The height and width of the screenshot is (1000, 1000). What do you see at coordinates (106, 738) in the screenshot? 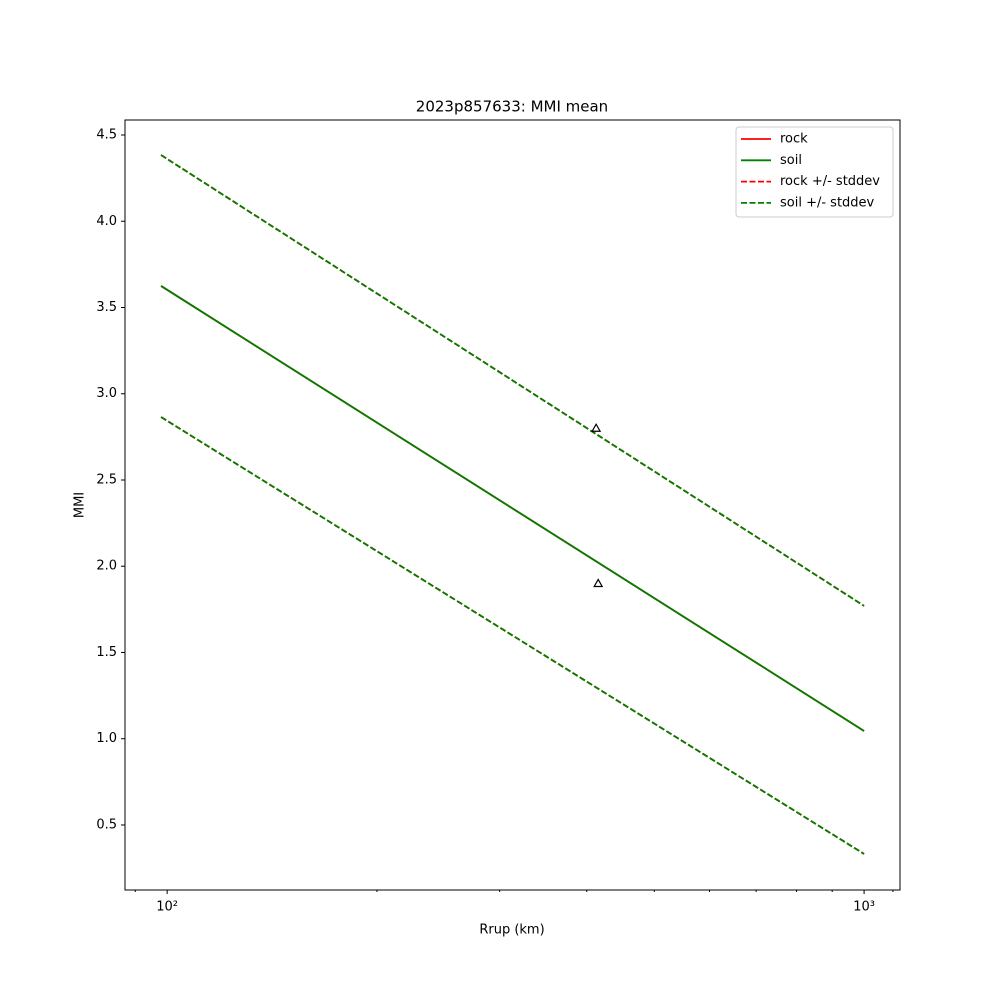
I see `y-tick-label: 1.0` at bounding box center [106, 738].